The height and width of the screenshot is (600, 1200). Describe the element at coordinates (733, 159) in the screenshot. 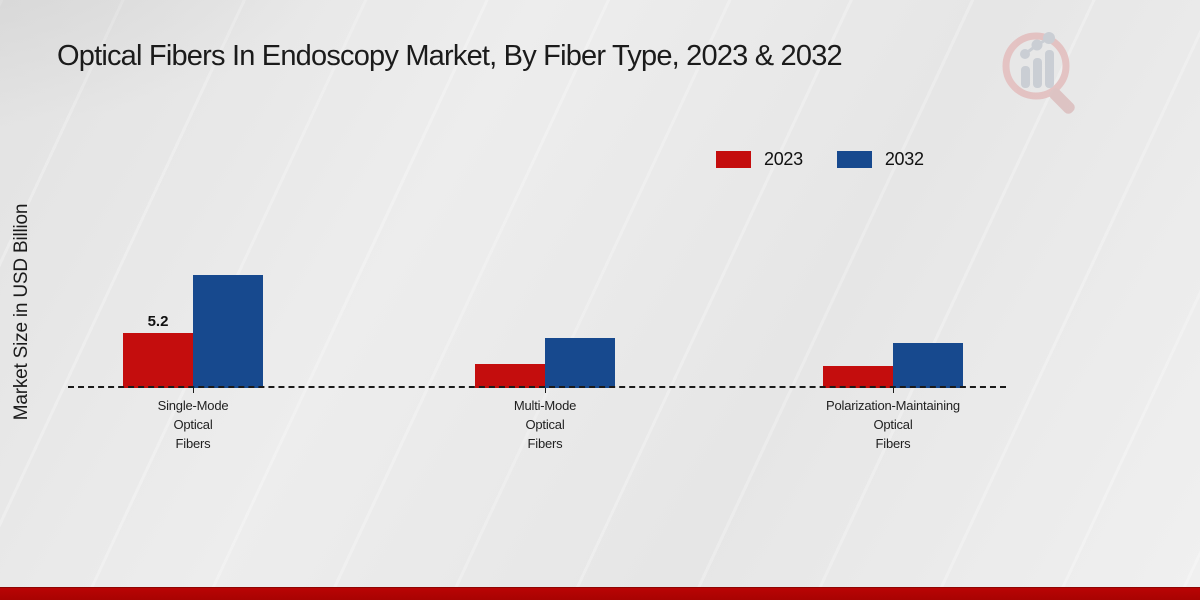

I see `legend-swatch-2023` at that location.